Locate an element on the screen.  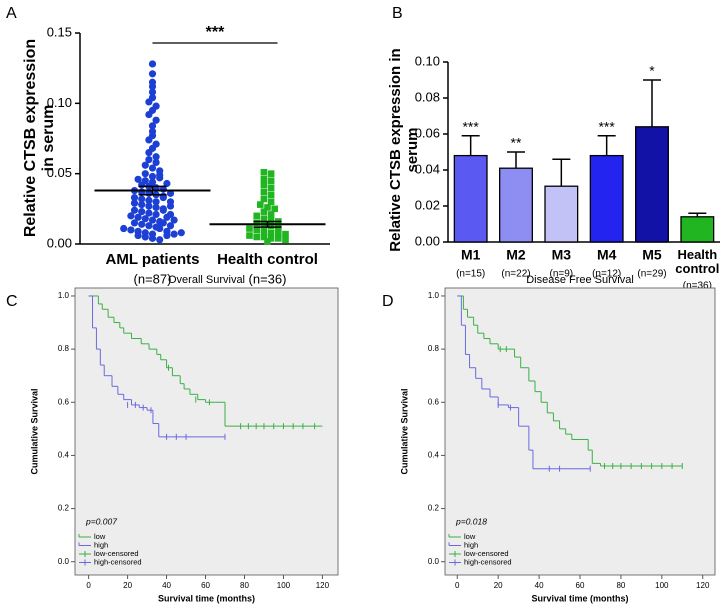
p-value: p=0.018 is located at coordinates (471, 521).